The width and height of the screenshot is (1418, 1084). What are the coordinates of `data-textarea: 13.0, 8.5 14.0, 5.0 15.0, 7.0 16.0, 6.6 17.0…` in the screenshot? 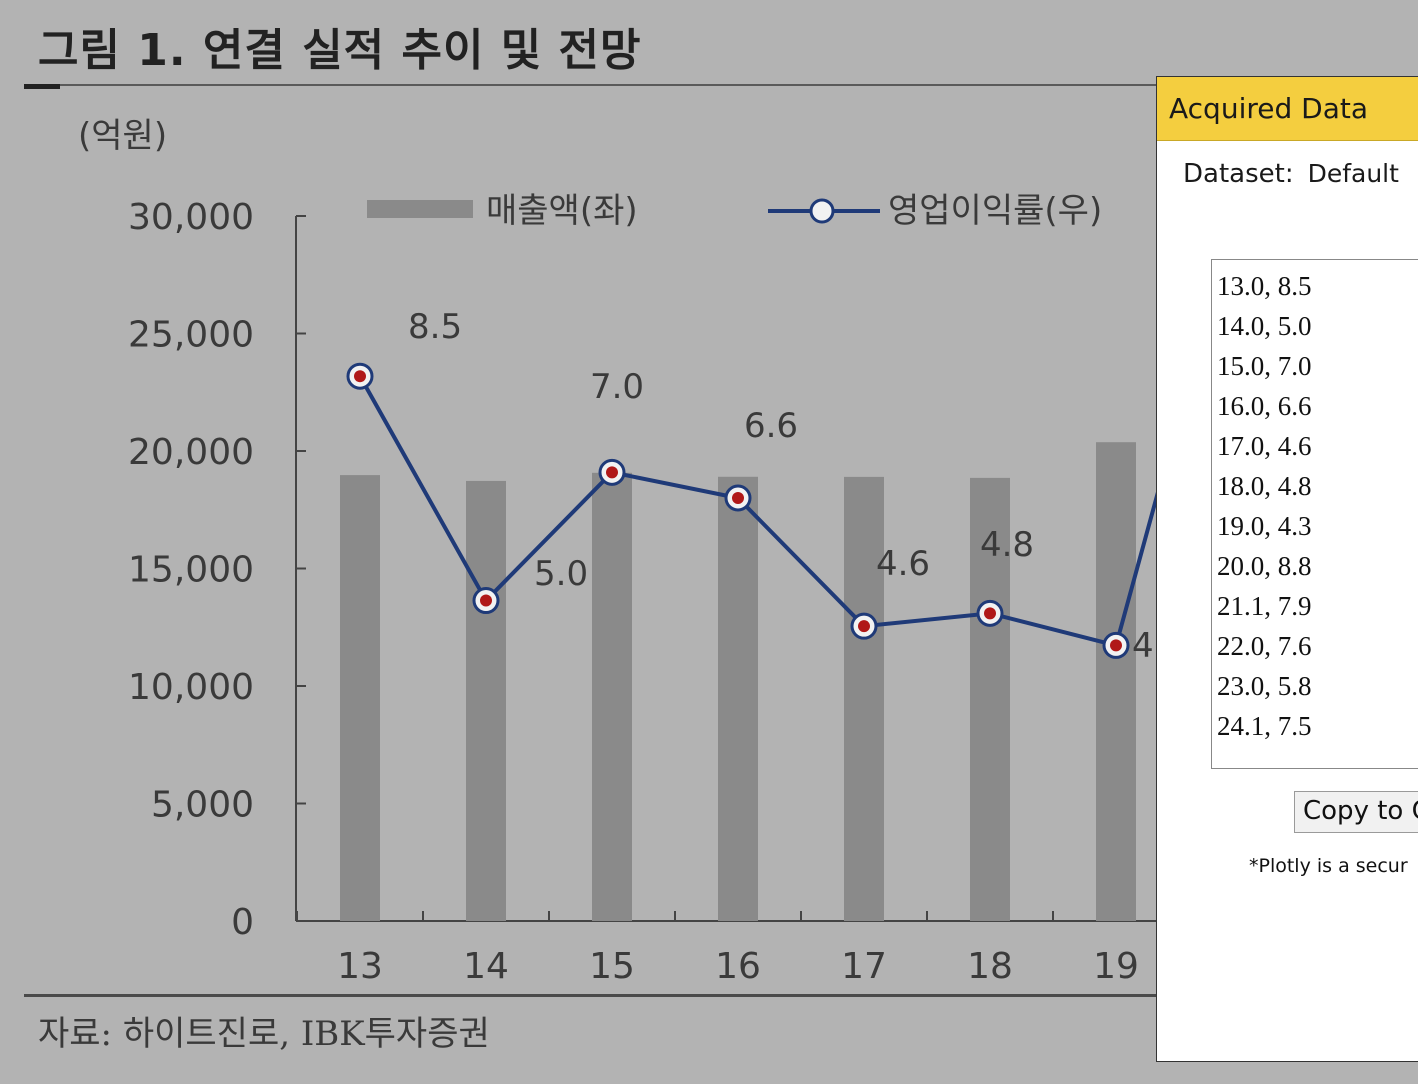 It's located at (1314, 514).